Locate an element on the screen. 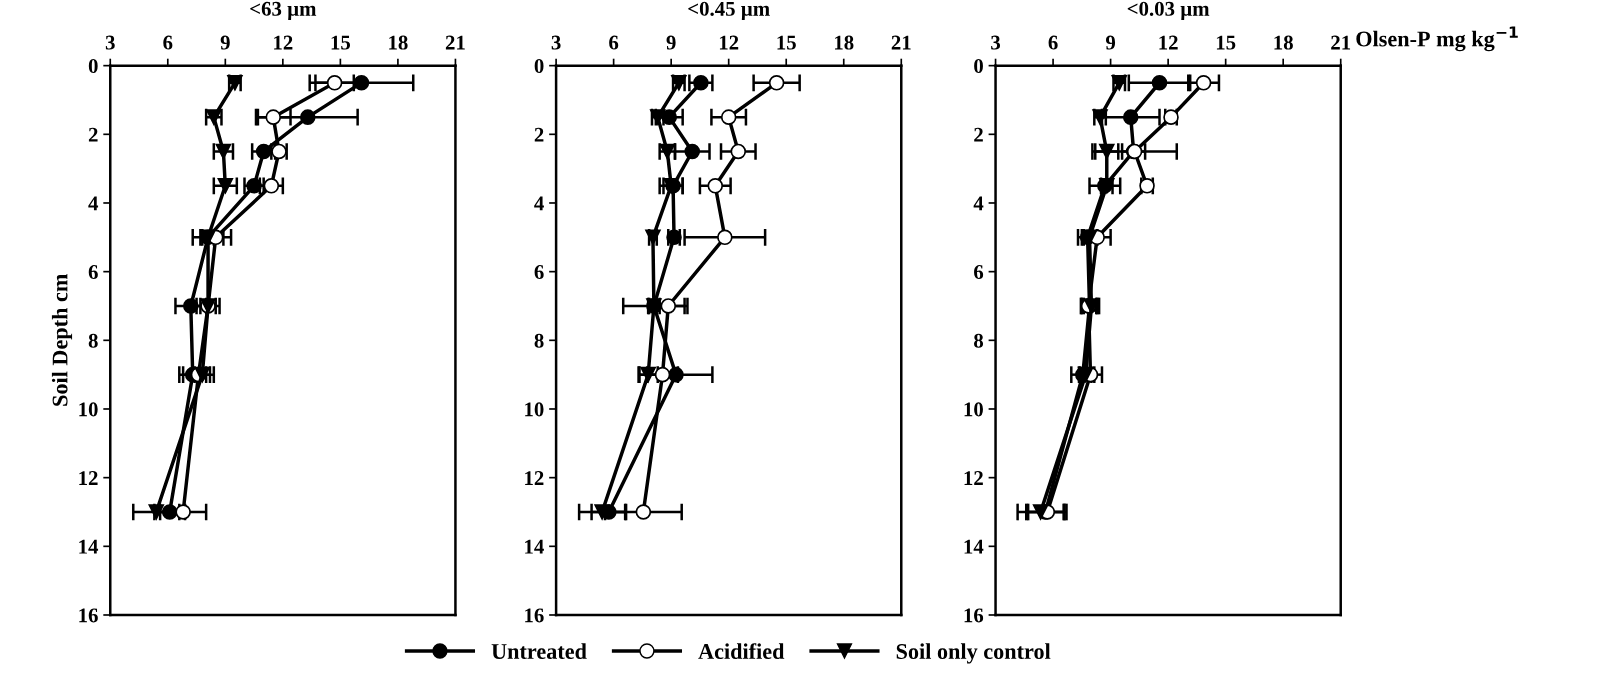 This screenshot has width=1598, height=691. legend-label: Acidified is located at coordinates (741, 651).